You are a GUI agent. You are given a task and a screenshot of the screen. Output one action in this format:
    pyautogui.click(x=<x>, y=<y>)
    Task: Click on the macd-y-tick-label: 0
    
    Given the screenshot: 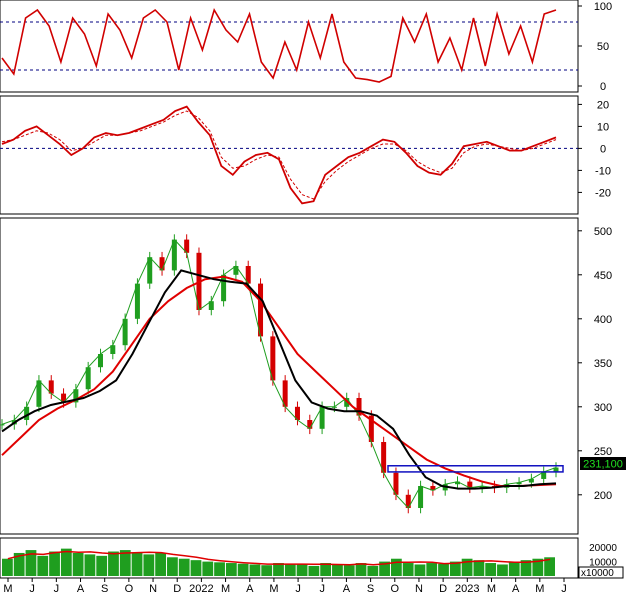 What is the action you would take?
    pyautogui.click(x=603, y=149)
    